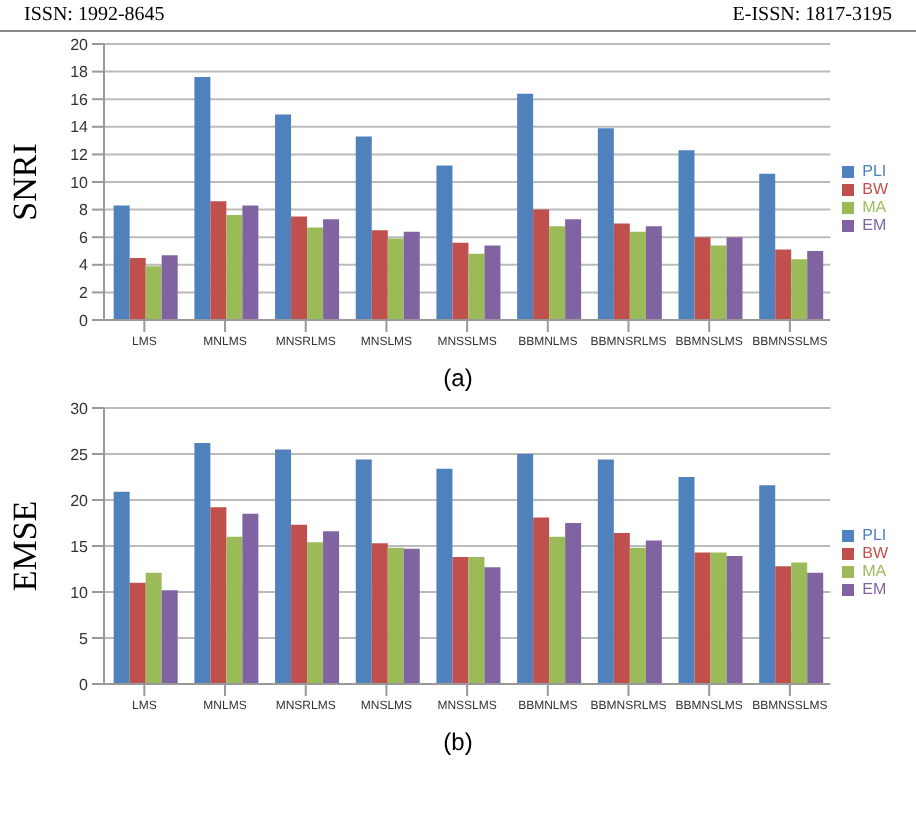 This screenshot has width=916, height=822. I want to click on y-tick-label: 16, so click(80, 99).